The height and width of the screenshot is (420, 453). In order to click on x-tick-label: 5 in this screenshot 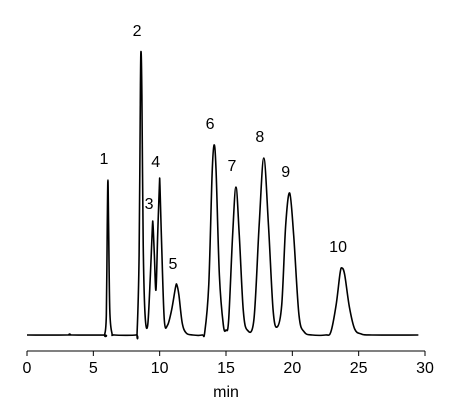, I will do `click(93, 368)`.